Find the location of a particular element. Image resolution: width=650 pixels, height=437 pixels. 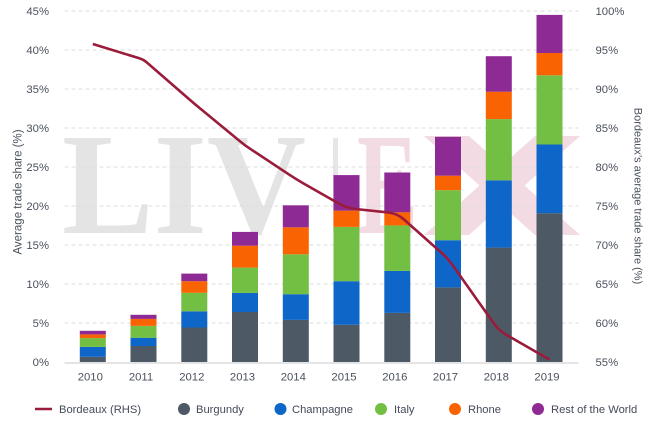

svg-text: 85% is located at coordinates (607, 129).